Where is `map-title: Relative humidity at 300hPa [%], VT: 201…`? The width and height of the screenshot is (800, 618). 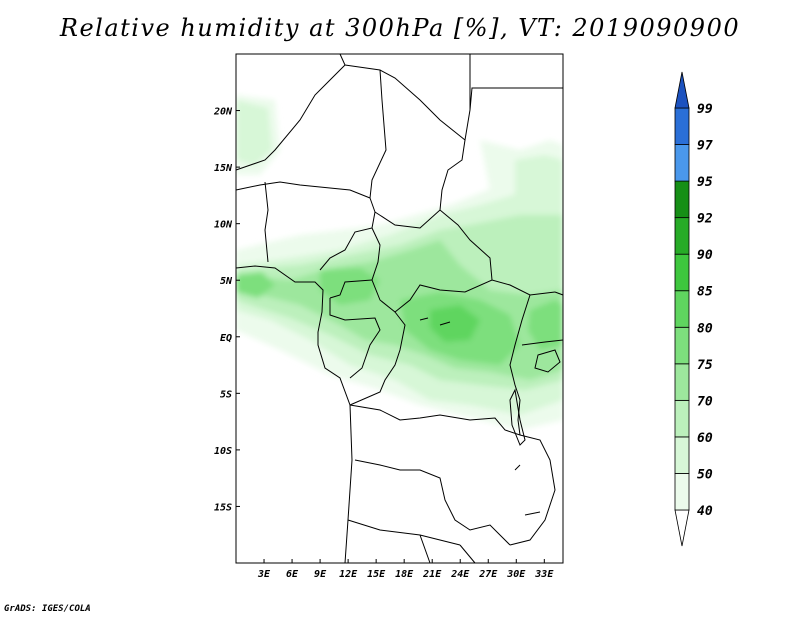 map-title: Relative humidity at 300hPa [%], VT: 201… is located at coordinates (400, 28).